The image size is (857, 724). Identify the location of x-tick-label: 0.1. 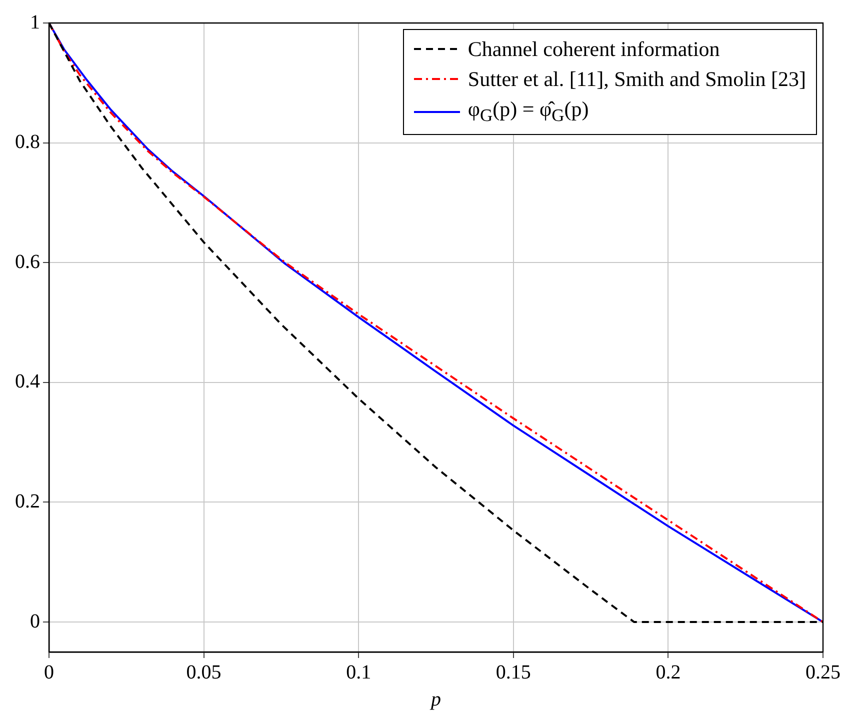
(359, 672).